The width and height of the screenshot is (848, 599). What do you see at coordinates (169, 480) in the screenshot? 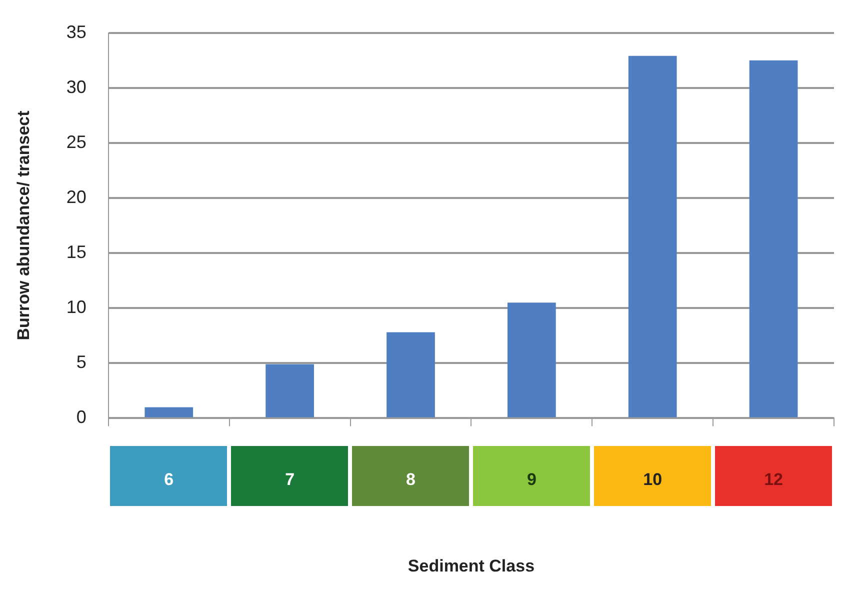
I see `x-tick-label: 6` at bounding box center [169, 480].